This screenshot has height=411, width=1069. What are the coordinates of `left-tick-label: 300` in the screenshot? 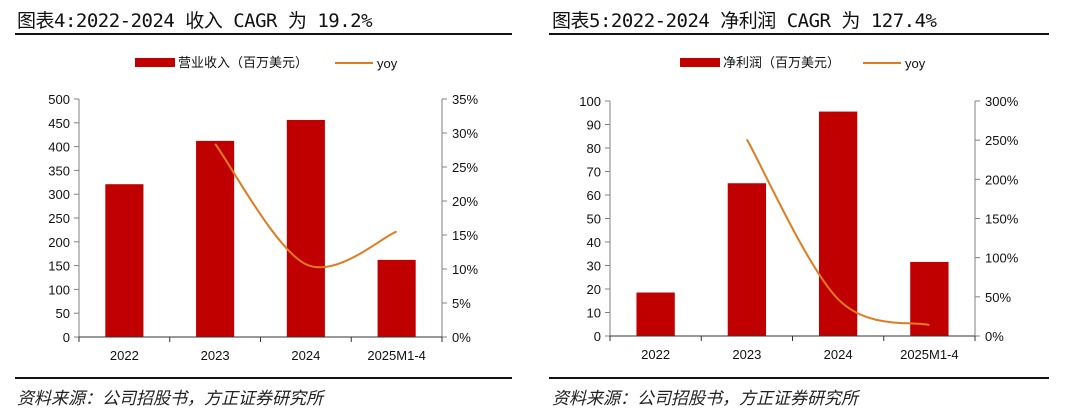 It's located at (59, 194).